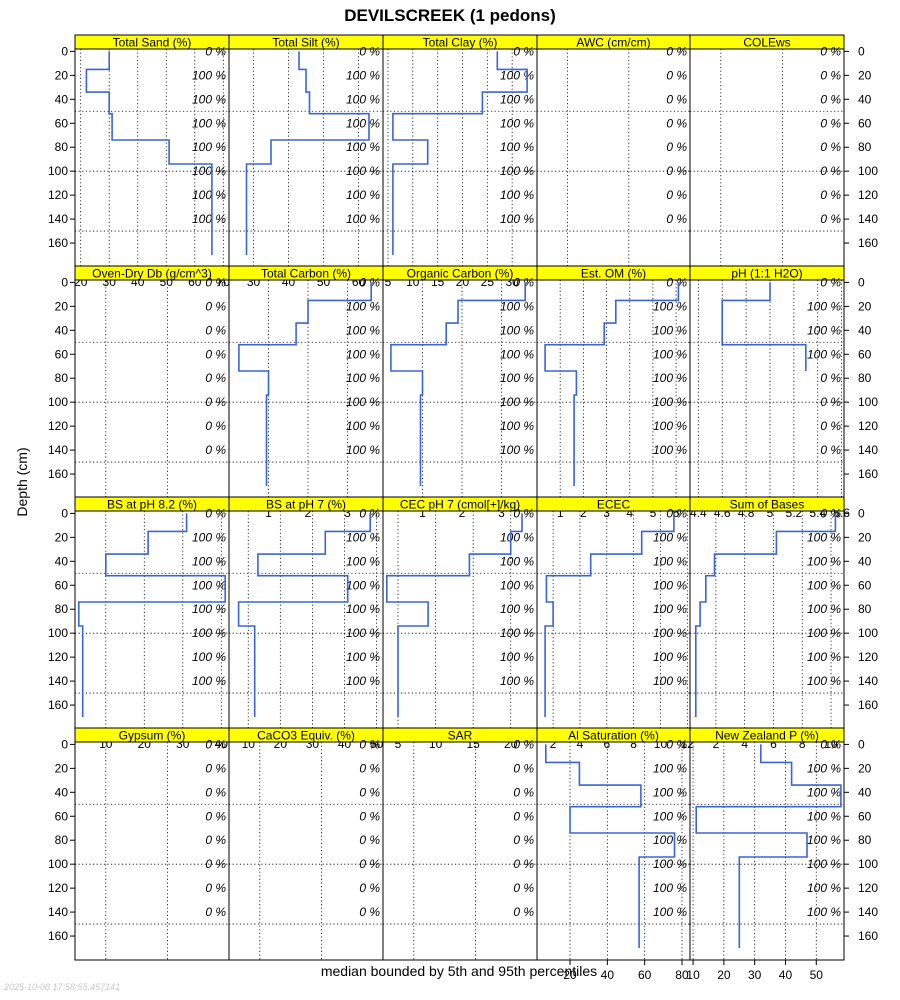 This screenshot has width=900, height=1000. I want to click on y-tick-label-left: 40, so click(62, 561).